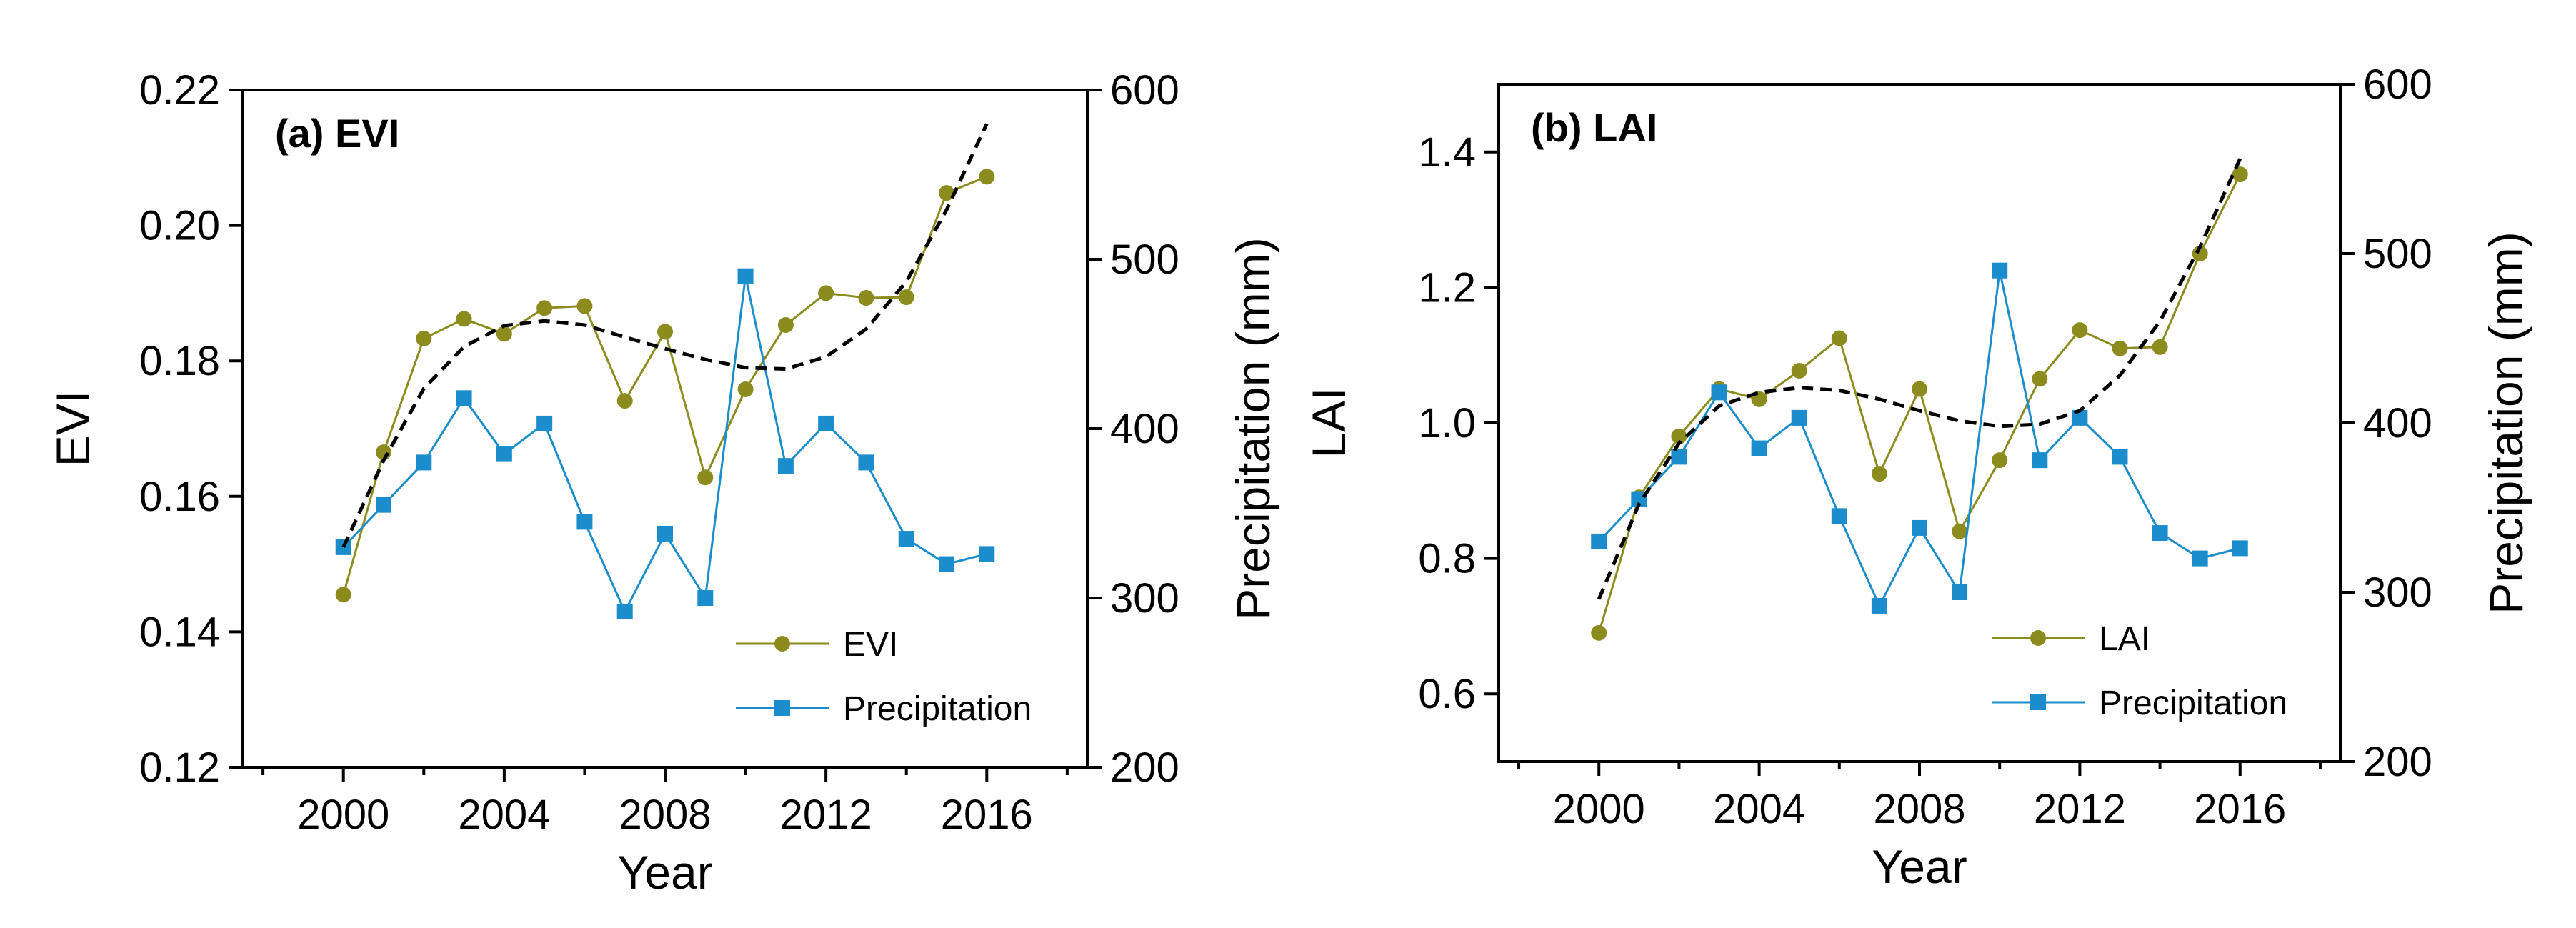 The height and width of the screenshot is (928, 2576). I want to click on y-left-tick-label: 1.2, so click(1447, 287).